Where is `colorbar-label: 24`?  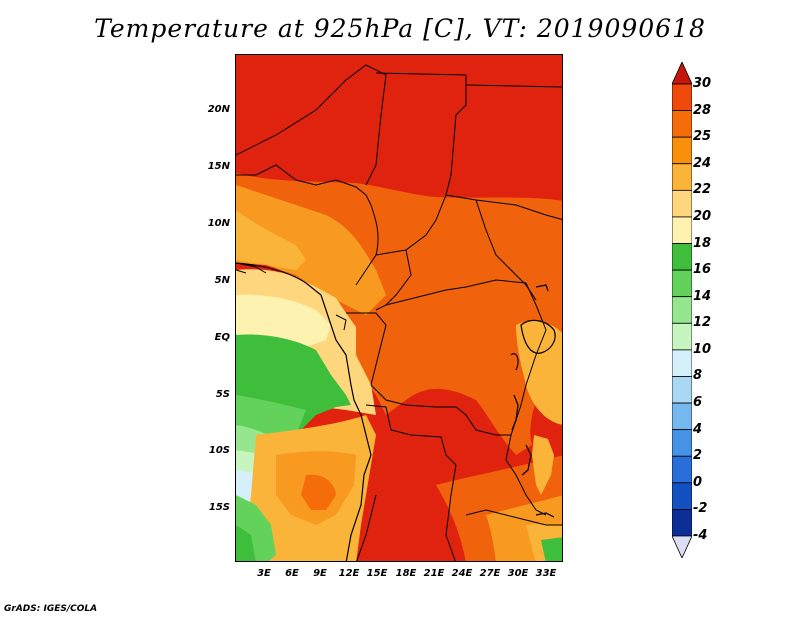 colorbar-label: 24 is located at coordinates (702, 163).